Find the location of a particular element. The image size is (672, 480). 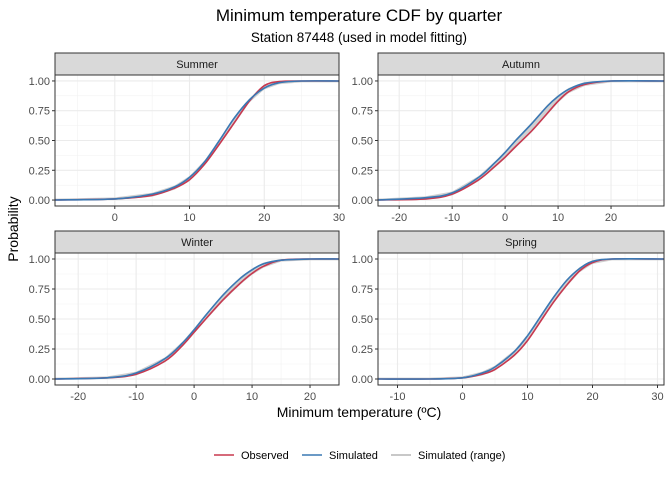

strip-label: Winter is located at coordinates (197, 243).